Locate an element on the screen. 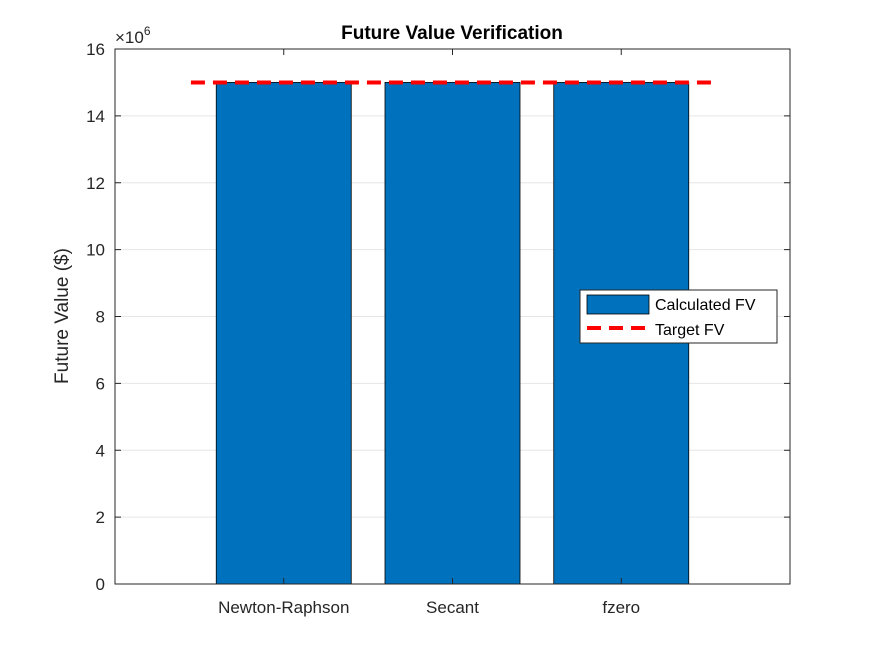 This screenshot has width=875, height=656. x-tick-label: Newton-Raphson is located at coordinates (283, 607).